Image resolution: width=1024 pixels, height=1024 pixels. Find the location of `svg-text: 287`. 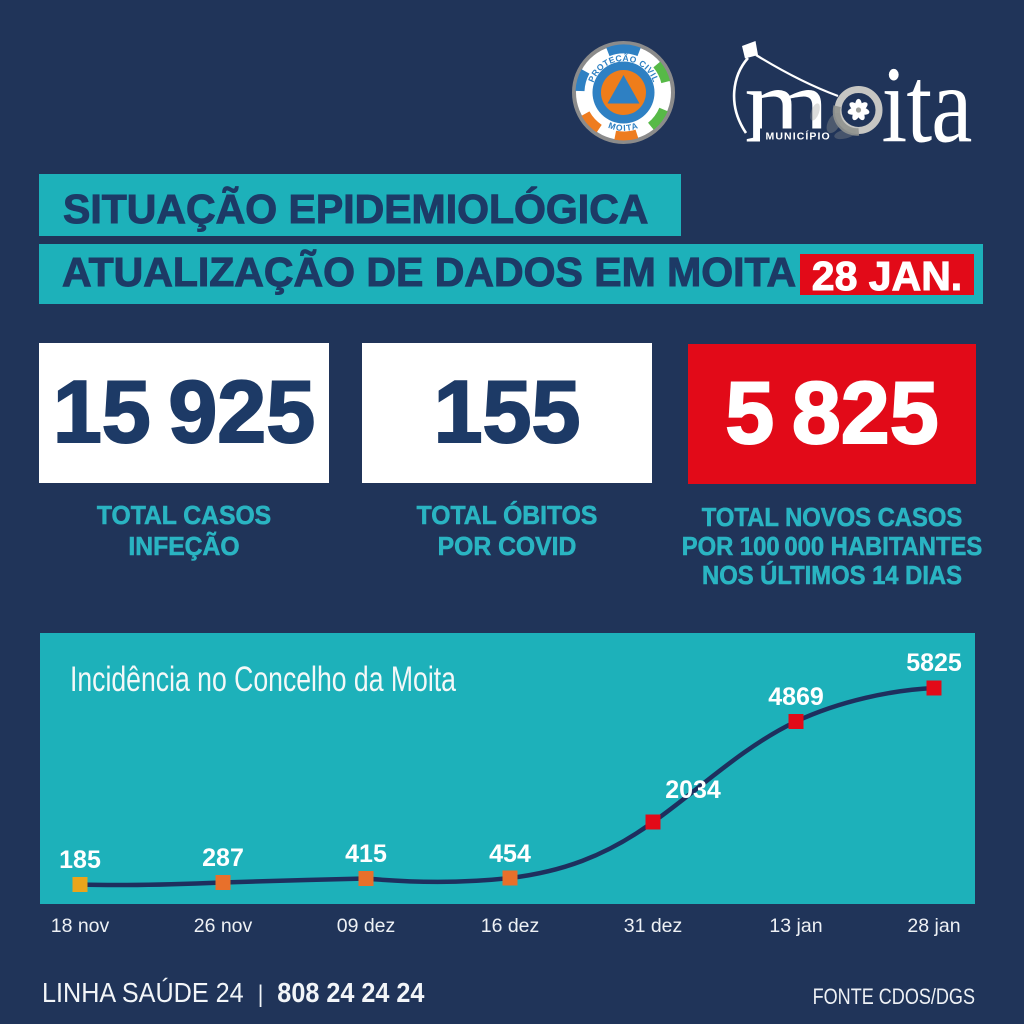

svg-text: 287 is located at coordinates (223, 858).